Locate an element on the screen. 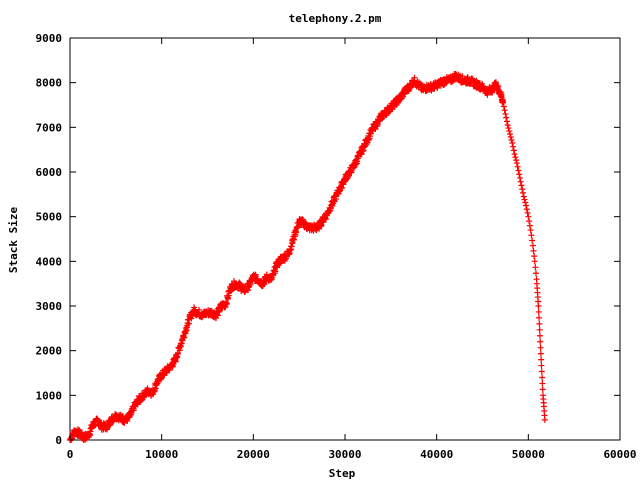 This screenshot has height=480, width=640. y-axis-label: Stack Size is located at coordinates (13, 240).